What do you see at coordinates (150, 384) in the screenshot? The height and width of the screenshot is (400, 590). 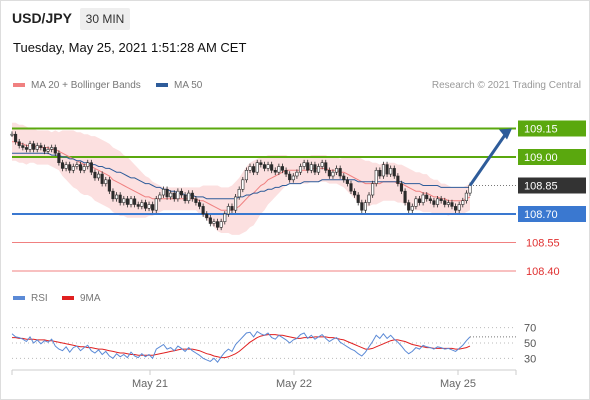 I see `x-tick-label: May 21` at bounding box center [150, 384].